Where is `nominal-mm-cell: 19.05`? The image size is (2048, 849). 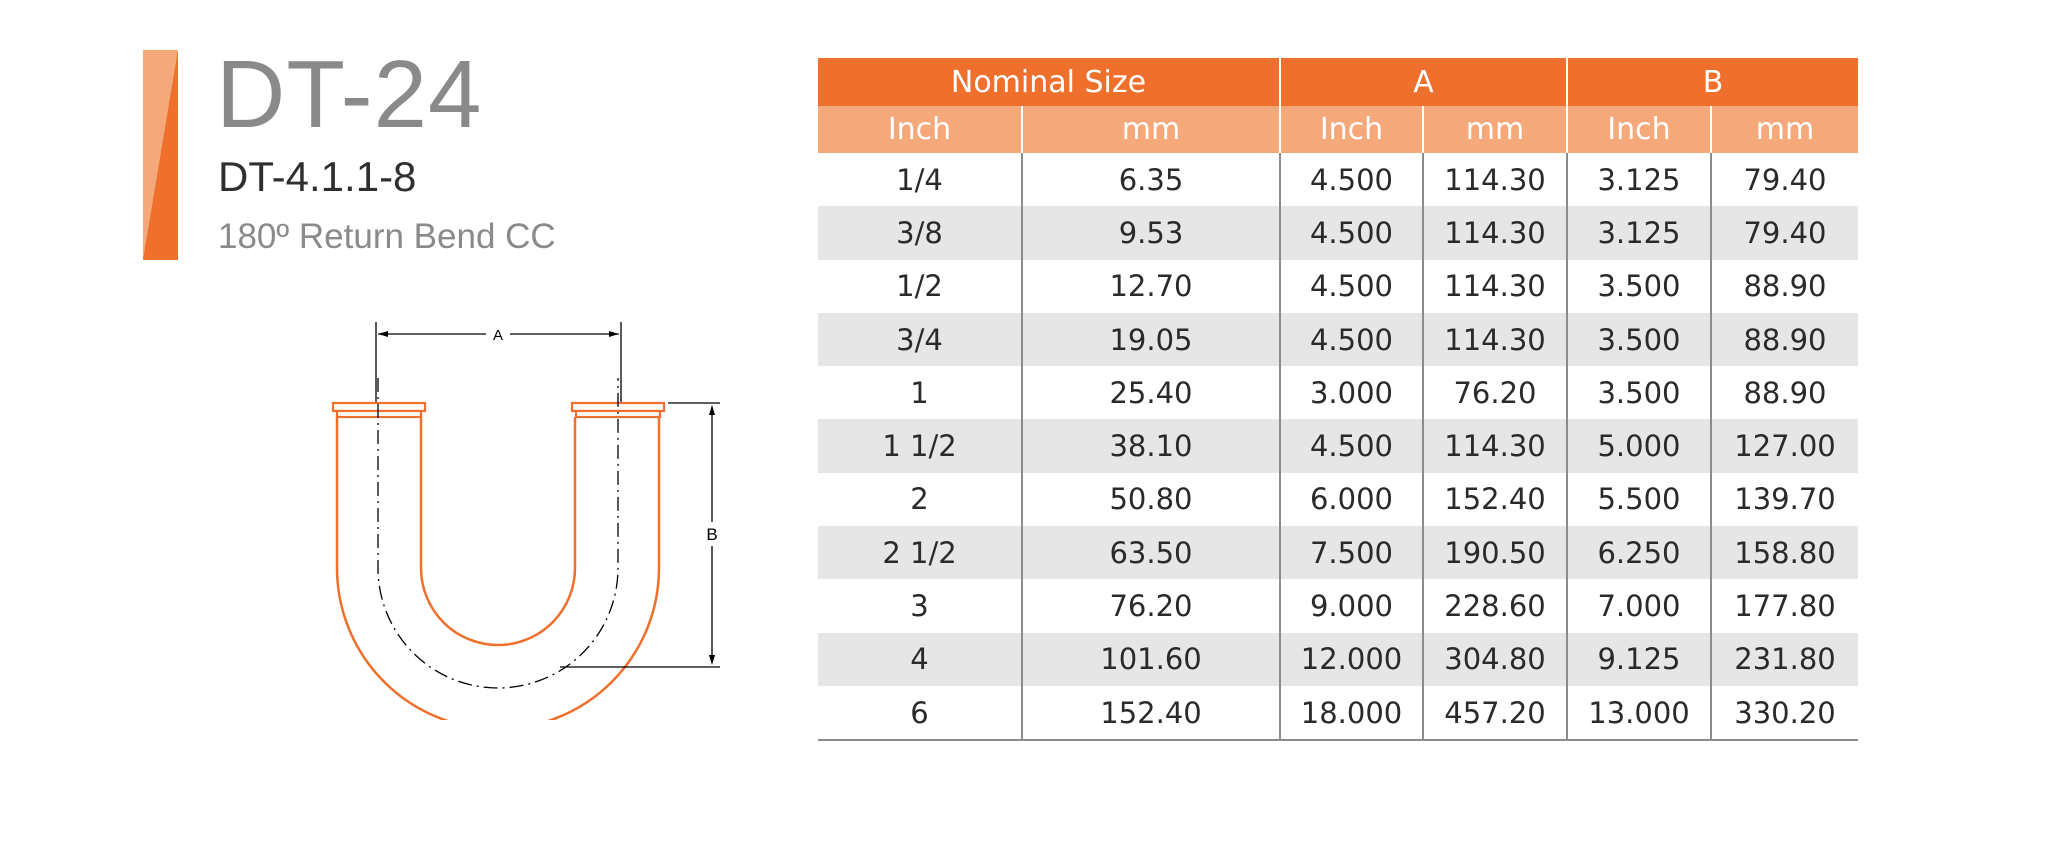
nominal-mm-cell: 19.05 is located at coordinates (1150, 339).